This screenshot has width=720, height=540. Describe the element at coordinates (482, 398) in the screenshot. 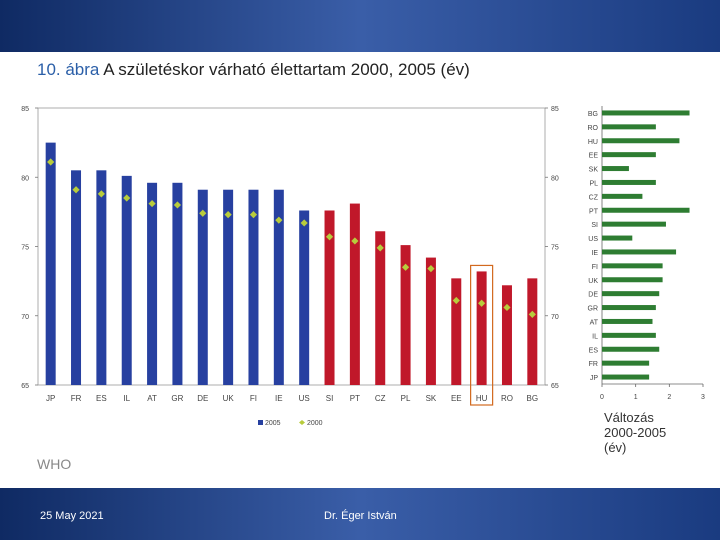

I see `x-tick-label: HU` at that location.